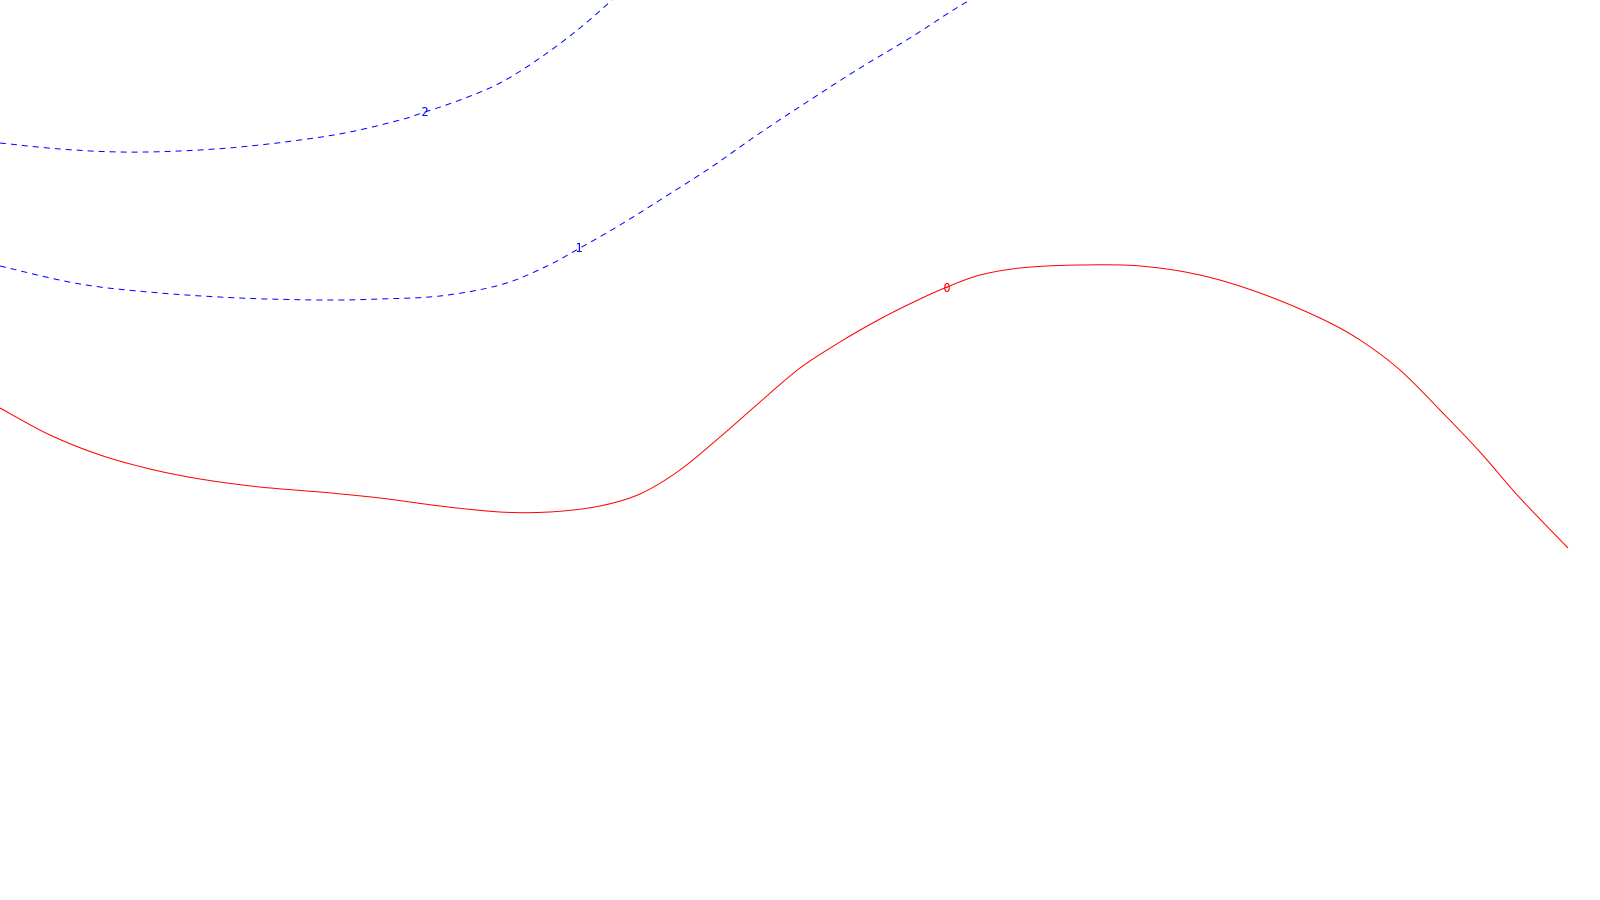 This screenshot has height=900, width=1600. I want to click on contour-labels: 2 1 0, so click(685, 200).